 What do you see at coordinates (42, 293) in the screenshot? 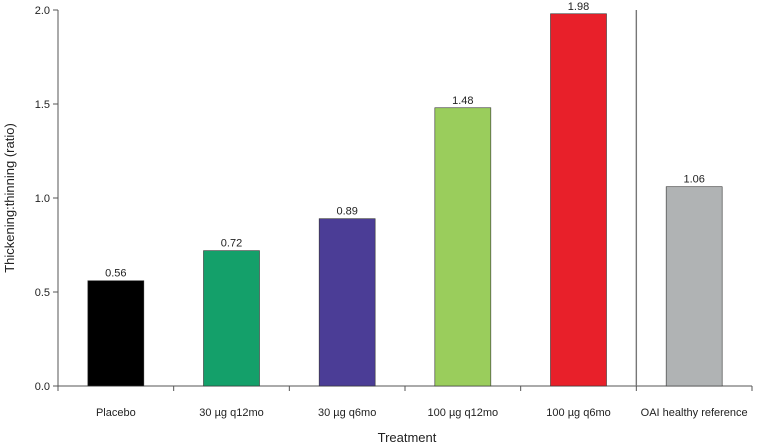
I see `y-tick-label: 0.5` at bounding box center [42, 293].